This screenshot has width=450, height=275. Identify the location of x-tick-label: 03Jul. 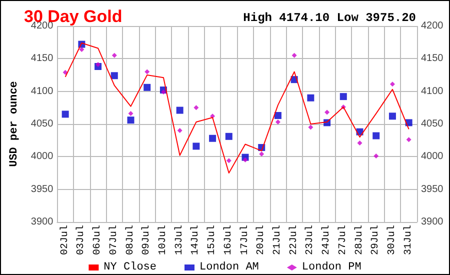
(81, 240).